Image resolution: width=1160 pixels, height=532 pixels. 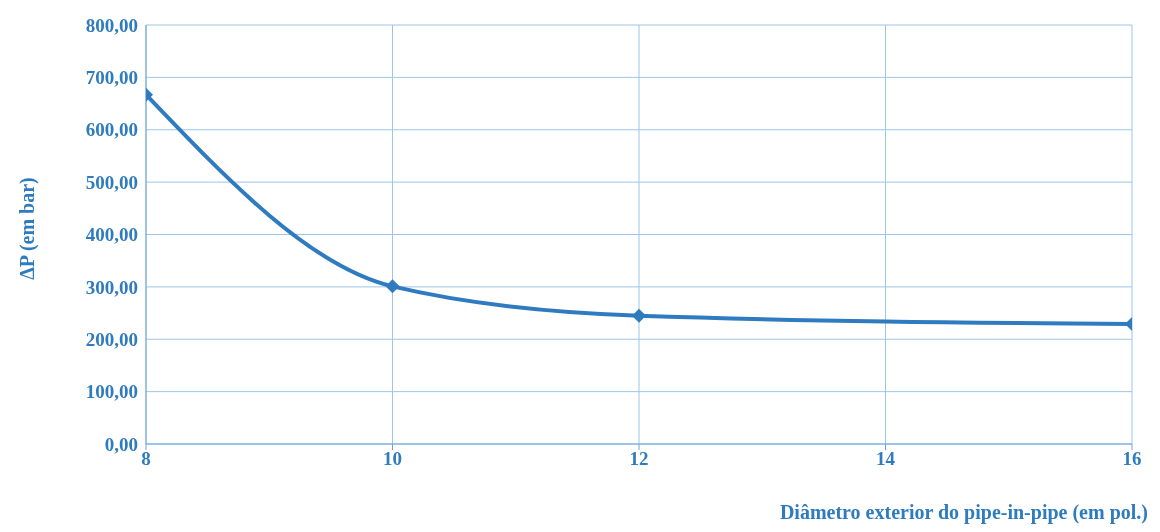 What do you see at coordinates (639, 459) in the screenshot?
I see `x-tick-label: 12` at bounding box center [639, 459].